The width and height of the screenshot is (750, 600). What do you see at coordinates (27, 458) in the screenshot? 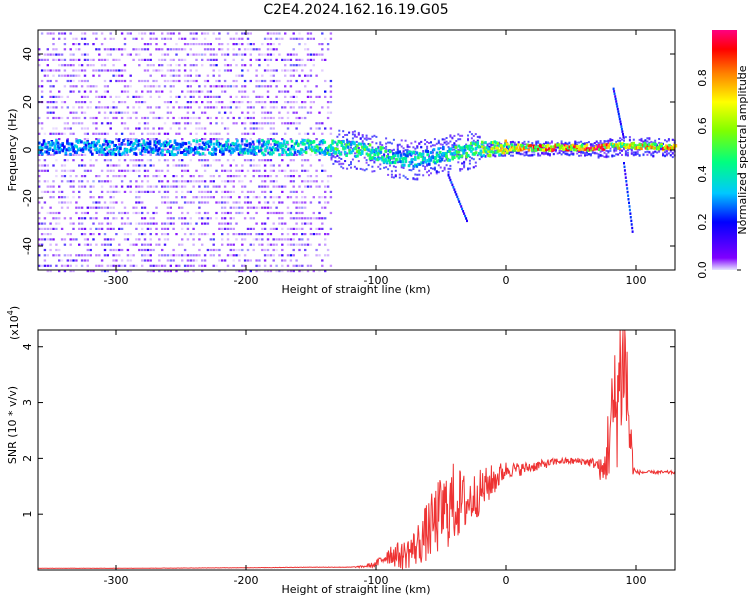
I see `y-tick-label: 2` at bounding box center [27, 458].